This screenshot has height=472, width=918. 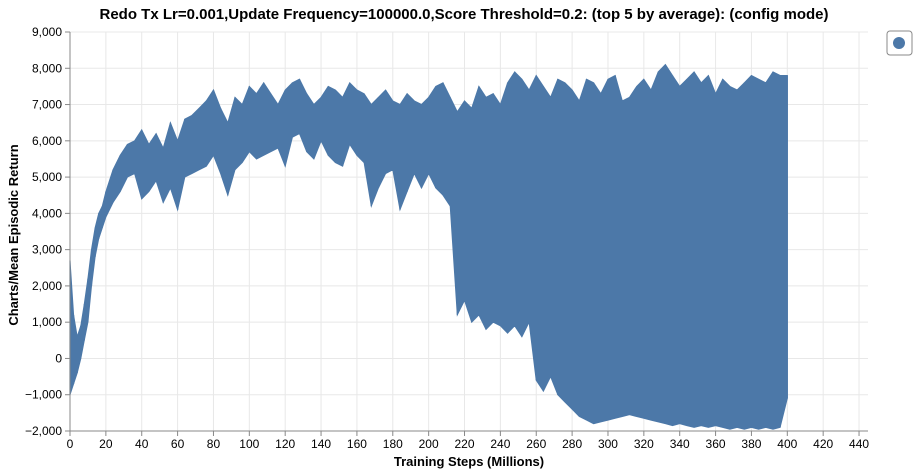 What do you see at coordinates (142, 444) in the screenshot?
I see `x-tick-label: 40` at bounding box center [142, 444].